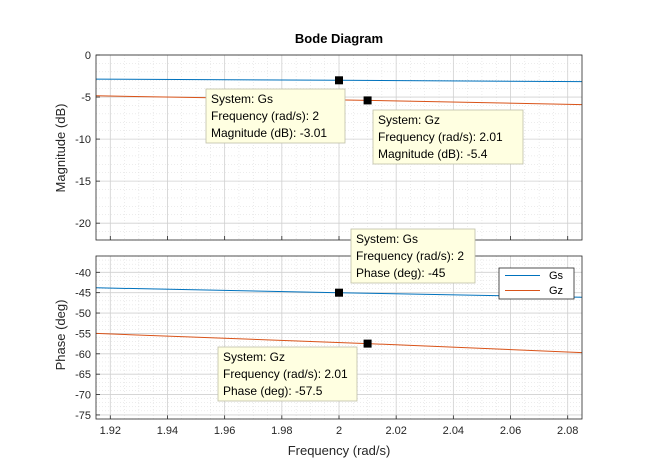 The image size is (645, 469). What do you see at coordinates (83, 273) in the screenshot?
I see `y-tick-label: -40` at bounding box center [83, 273].